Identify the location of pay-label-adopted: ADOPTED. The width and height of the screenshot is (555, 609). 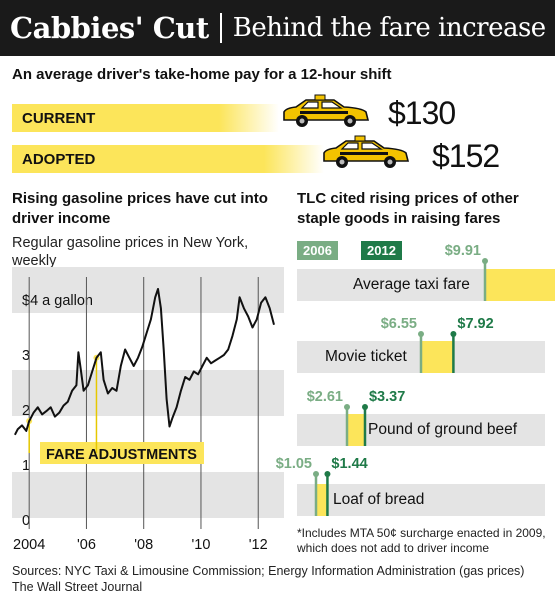
(59, 159).